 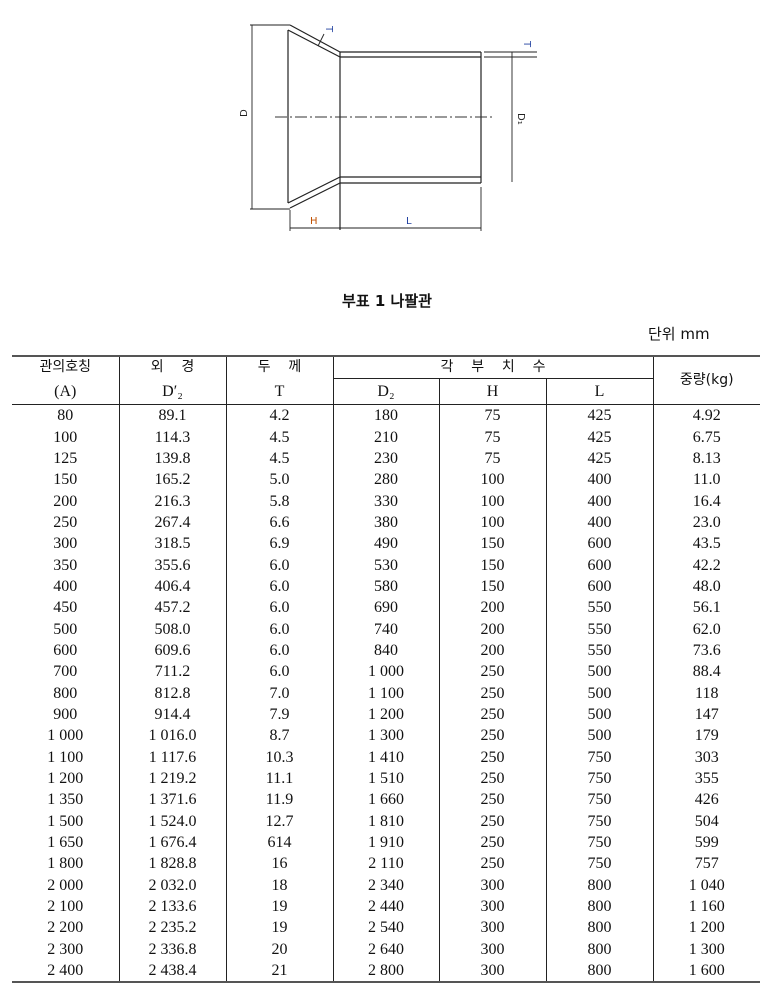 I want to click on cell-thickness: 4.2, so click(x=279, y=415).